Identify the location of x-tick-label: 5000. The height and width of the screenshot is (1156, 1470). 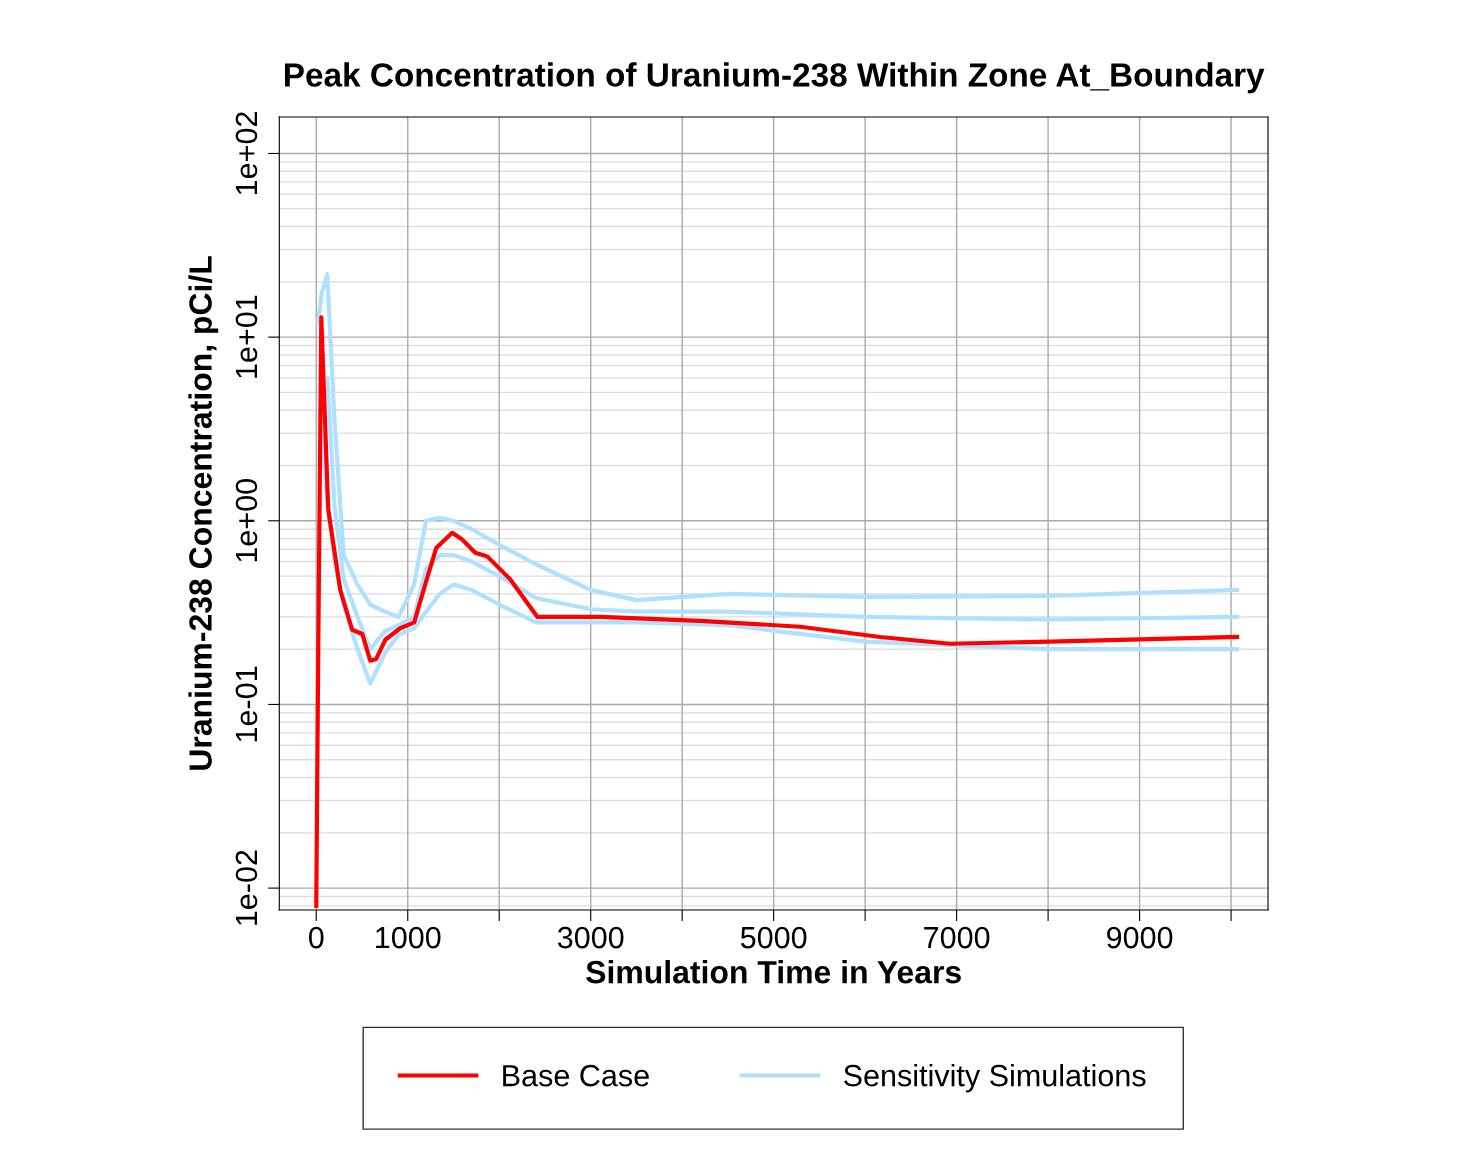
(773, 937).